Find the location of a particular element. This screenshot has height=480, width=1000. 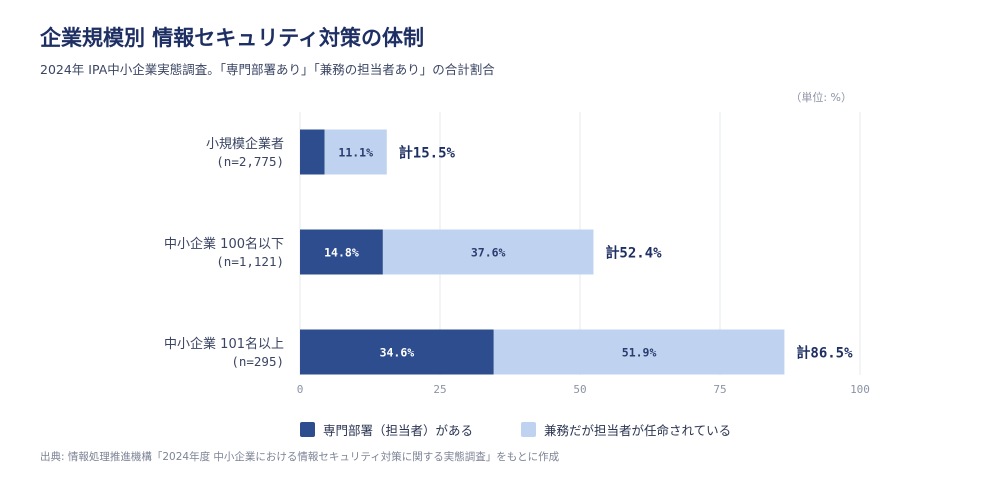

category-sample-label: (n=1,121) is located at coordinates (250, 261).